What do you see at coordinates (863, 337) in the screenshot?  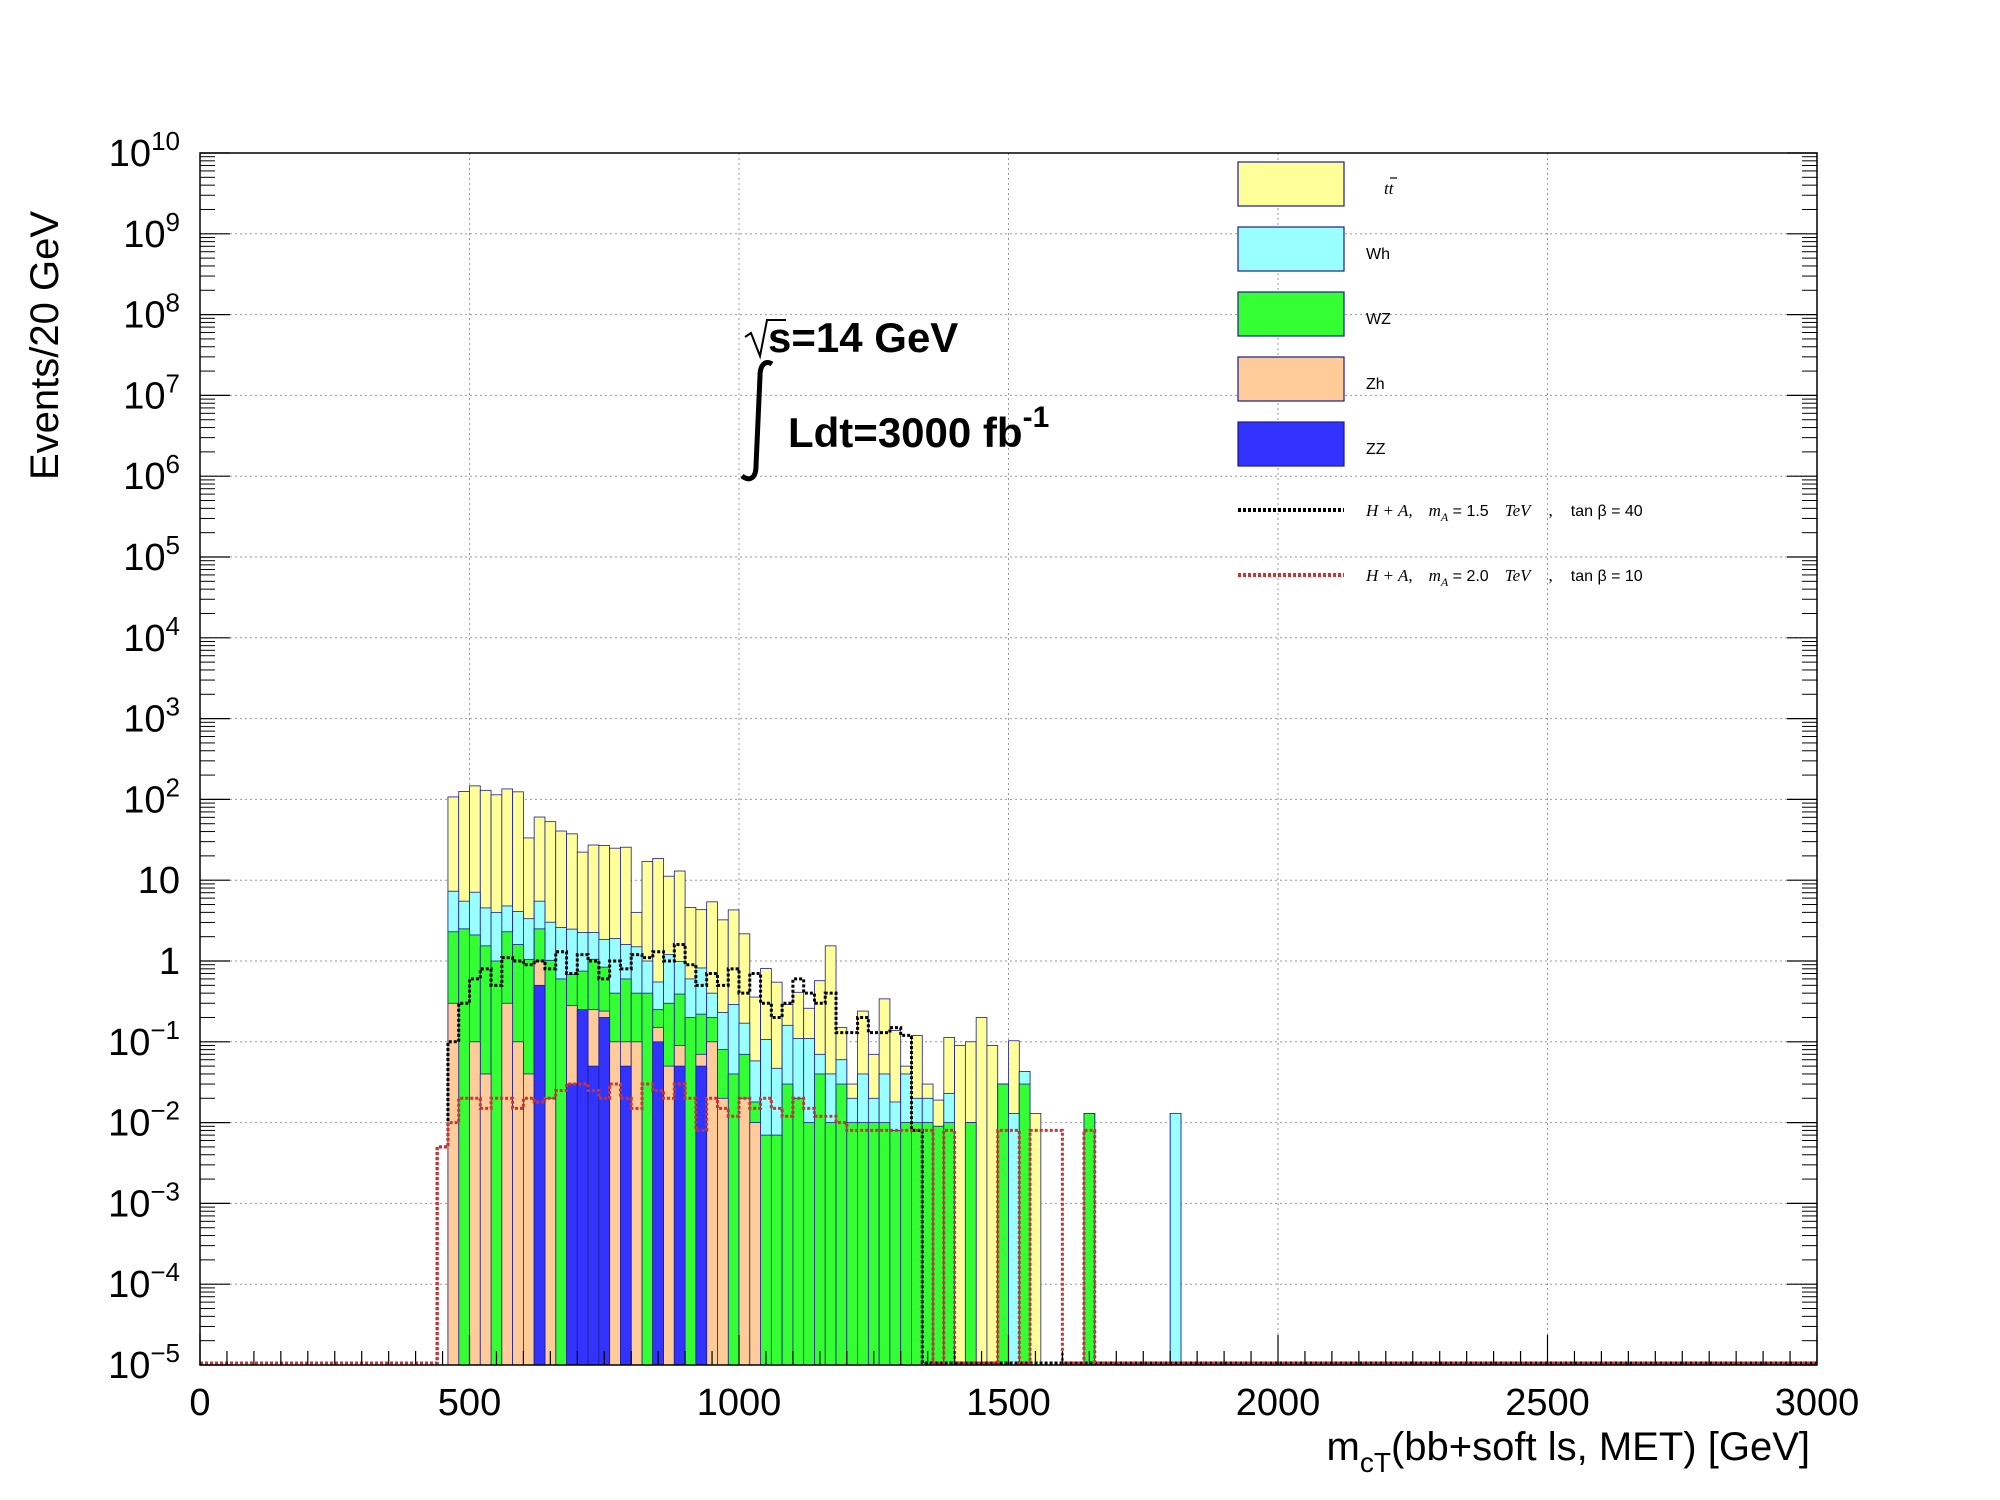 I see `sqrt-s-label: s=14 GeV` at bounding box center [863, 337].